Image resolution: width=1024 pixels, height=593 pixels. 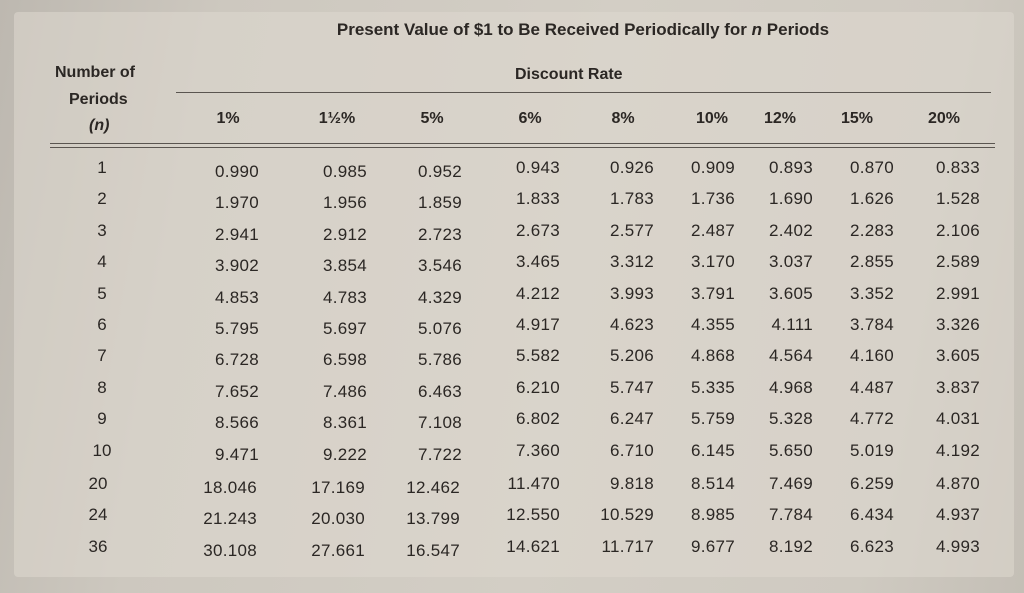 What do you see at coordinates (871, 324) in the screenshot?
I see `value-cell: 3.784` at bounding box center [871, 324].